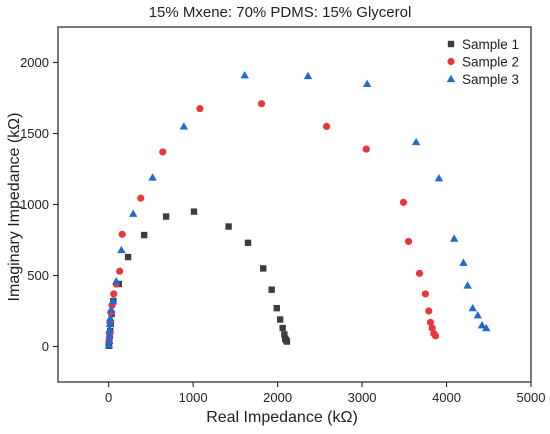  I want to click on y-tick-label: 2000, so click(34, 62).